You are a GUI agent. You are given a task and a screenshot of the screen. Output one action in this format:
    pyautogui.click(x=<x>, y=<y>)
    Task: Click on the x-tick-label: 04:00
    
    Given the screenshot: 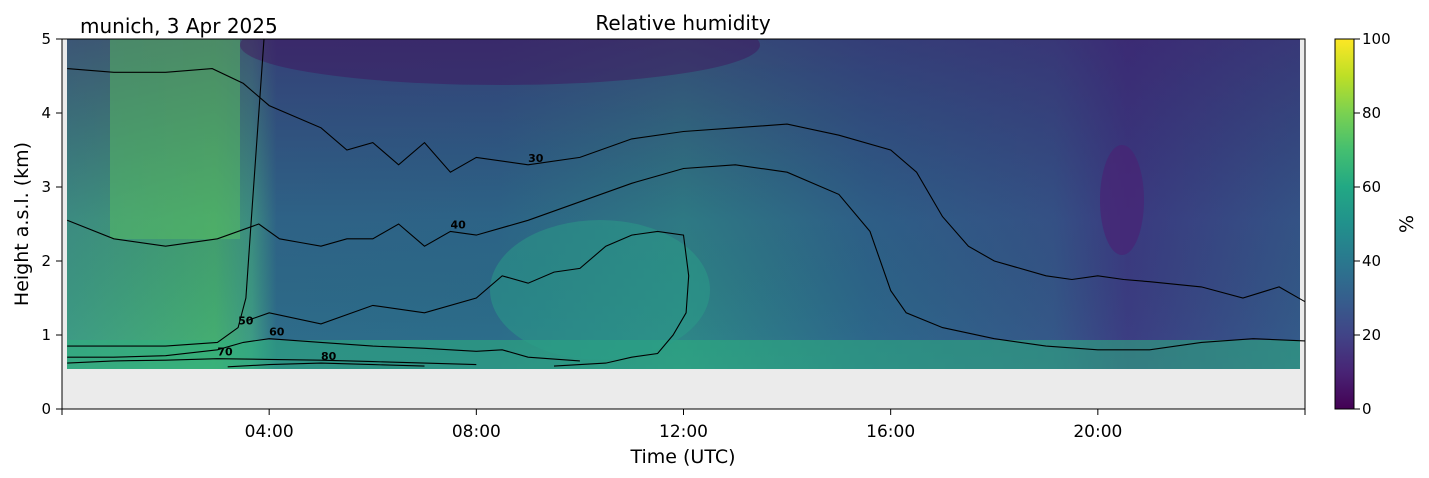 What is the action you would take?
    pyautogui.click(x=269, y=432)
    